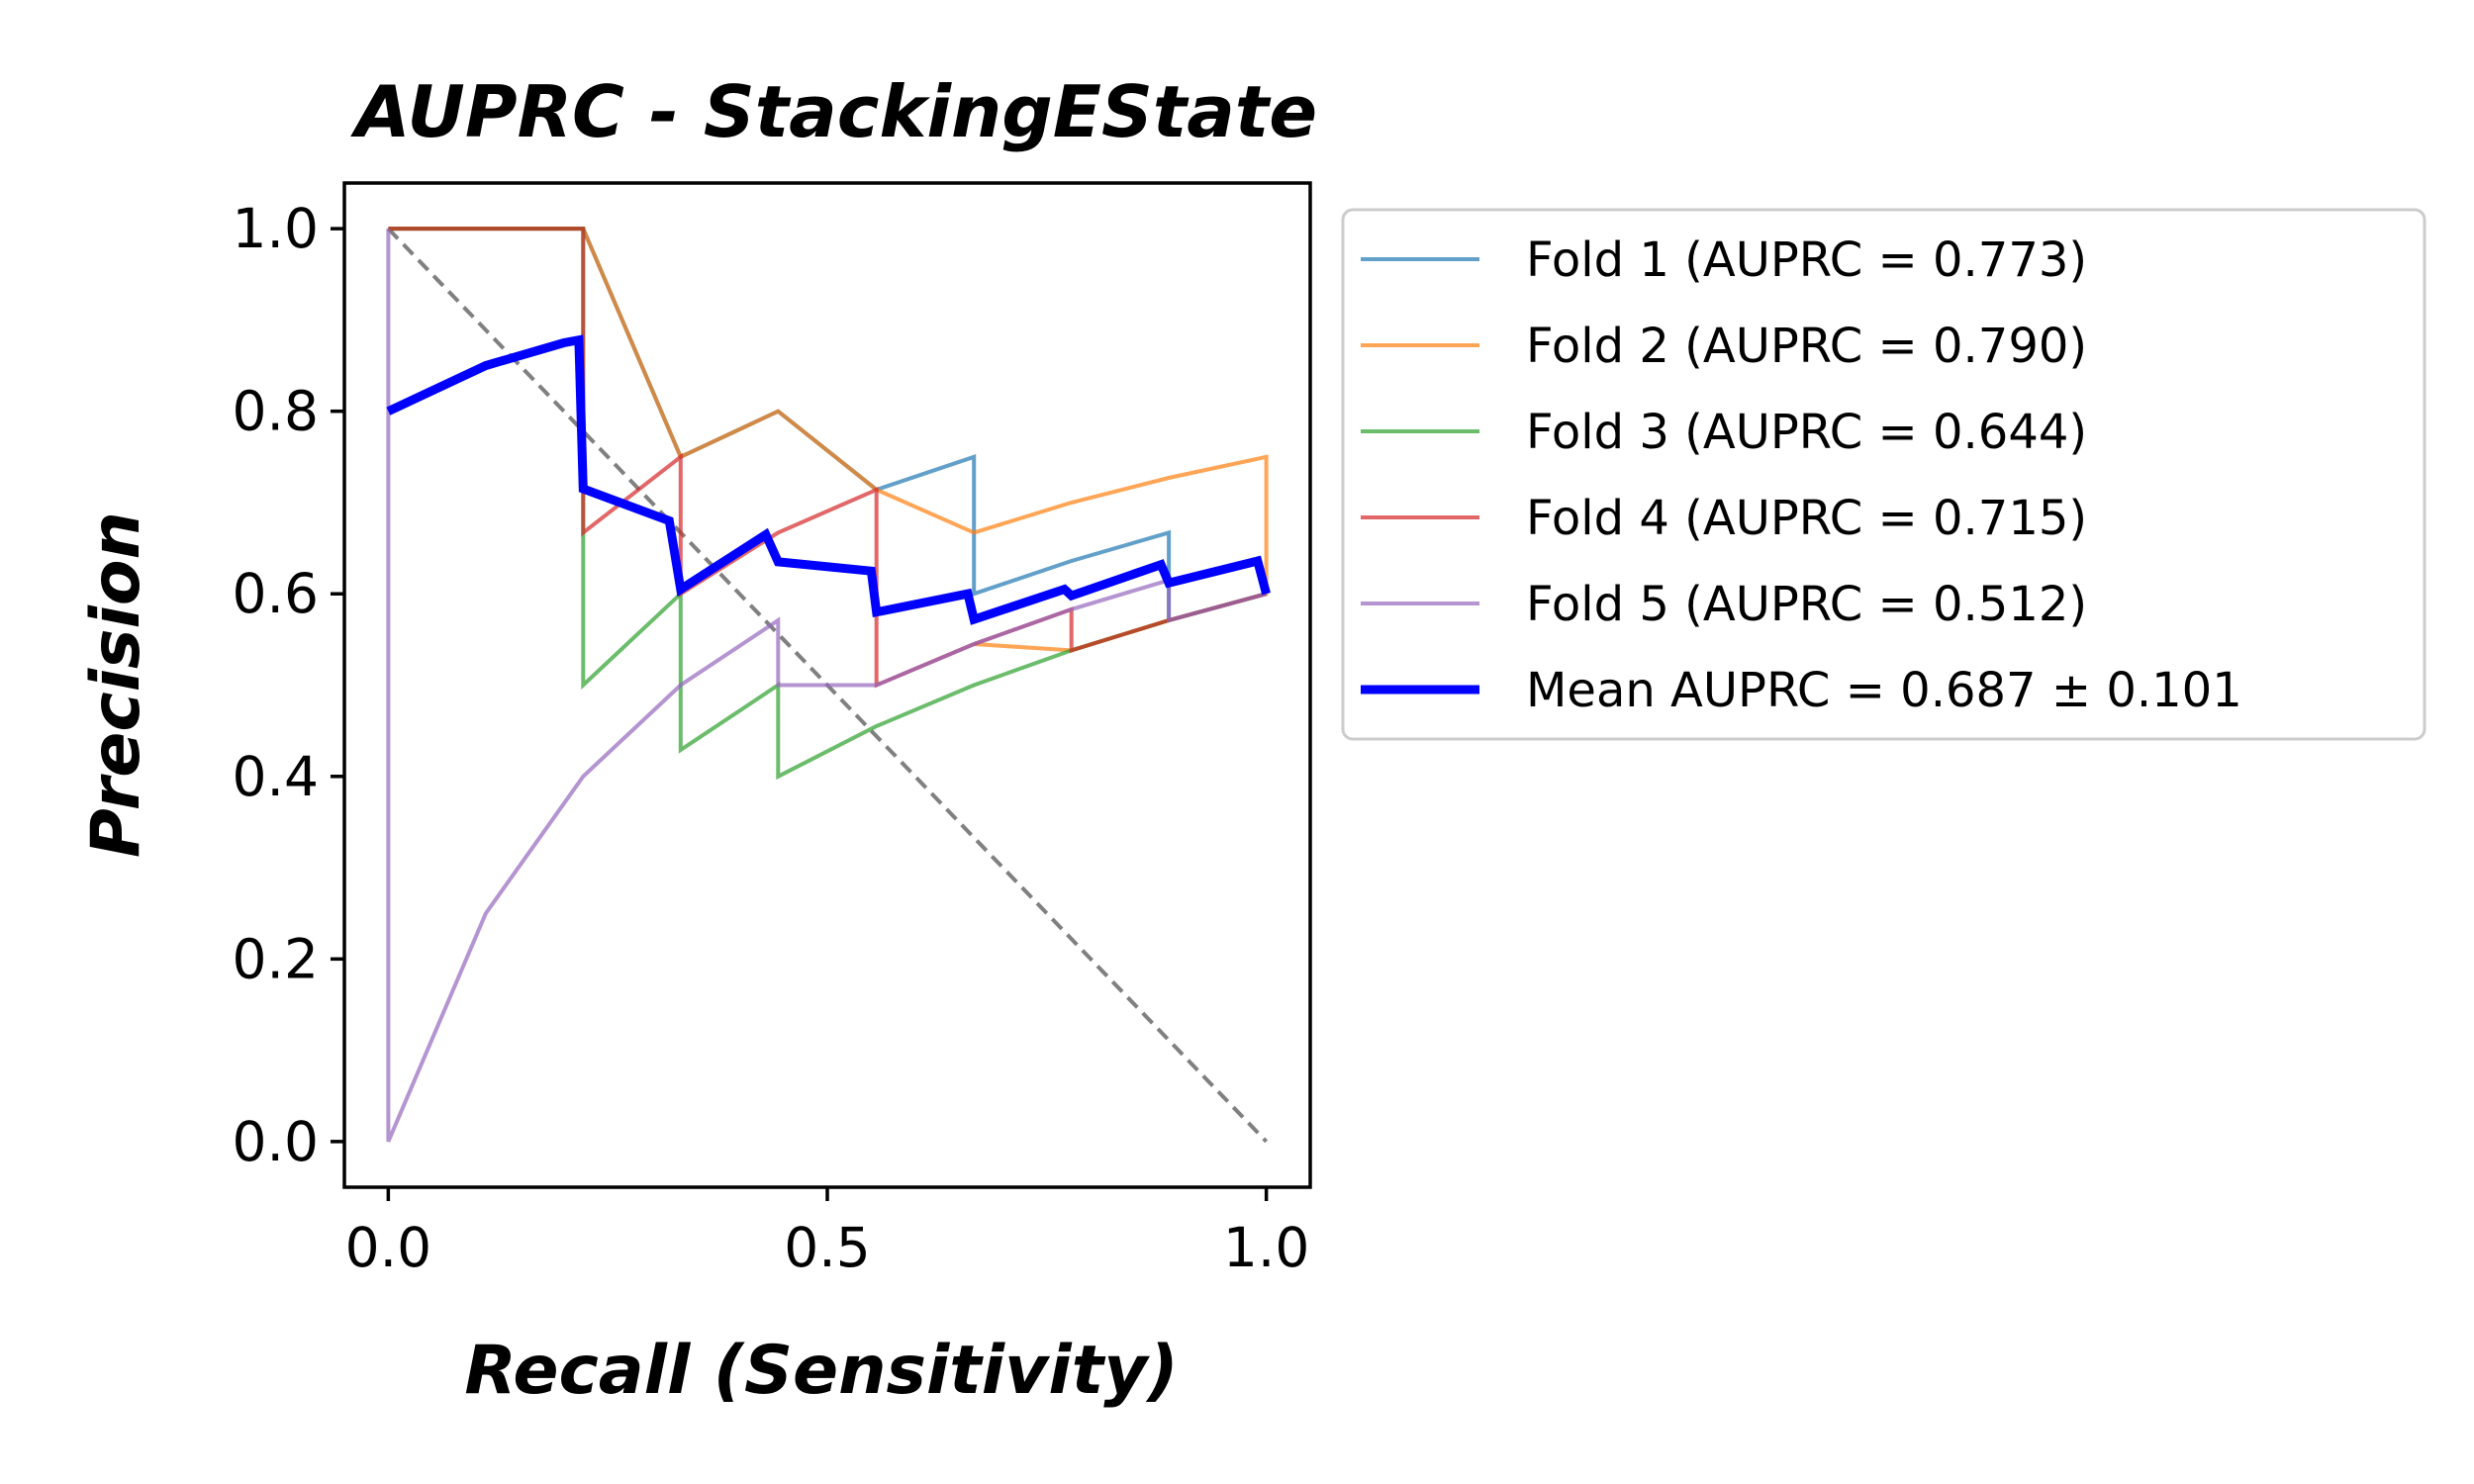 The width and height of the screenshot is (2474, 1484). Describe the element at coordinates (276, 776) in the screenshot. I see `y-tick-label: 0.4` at that location.